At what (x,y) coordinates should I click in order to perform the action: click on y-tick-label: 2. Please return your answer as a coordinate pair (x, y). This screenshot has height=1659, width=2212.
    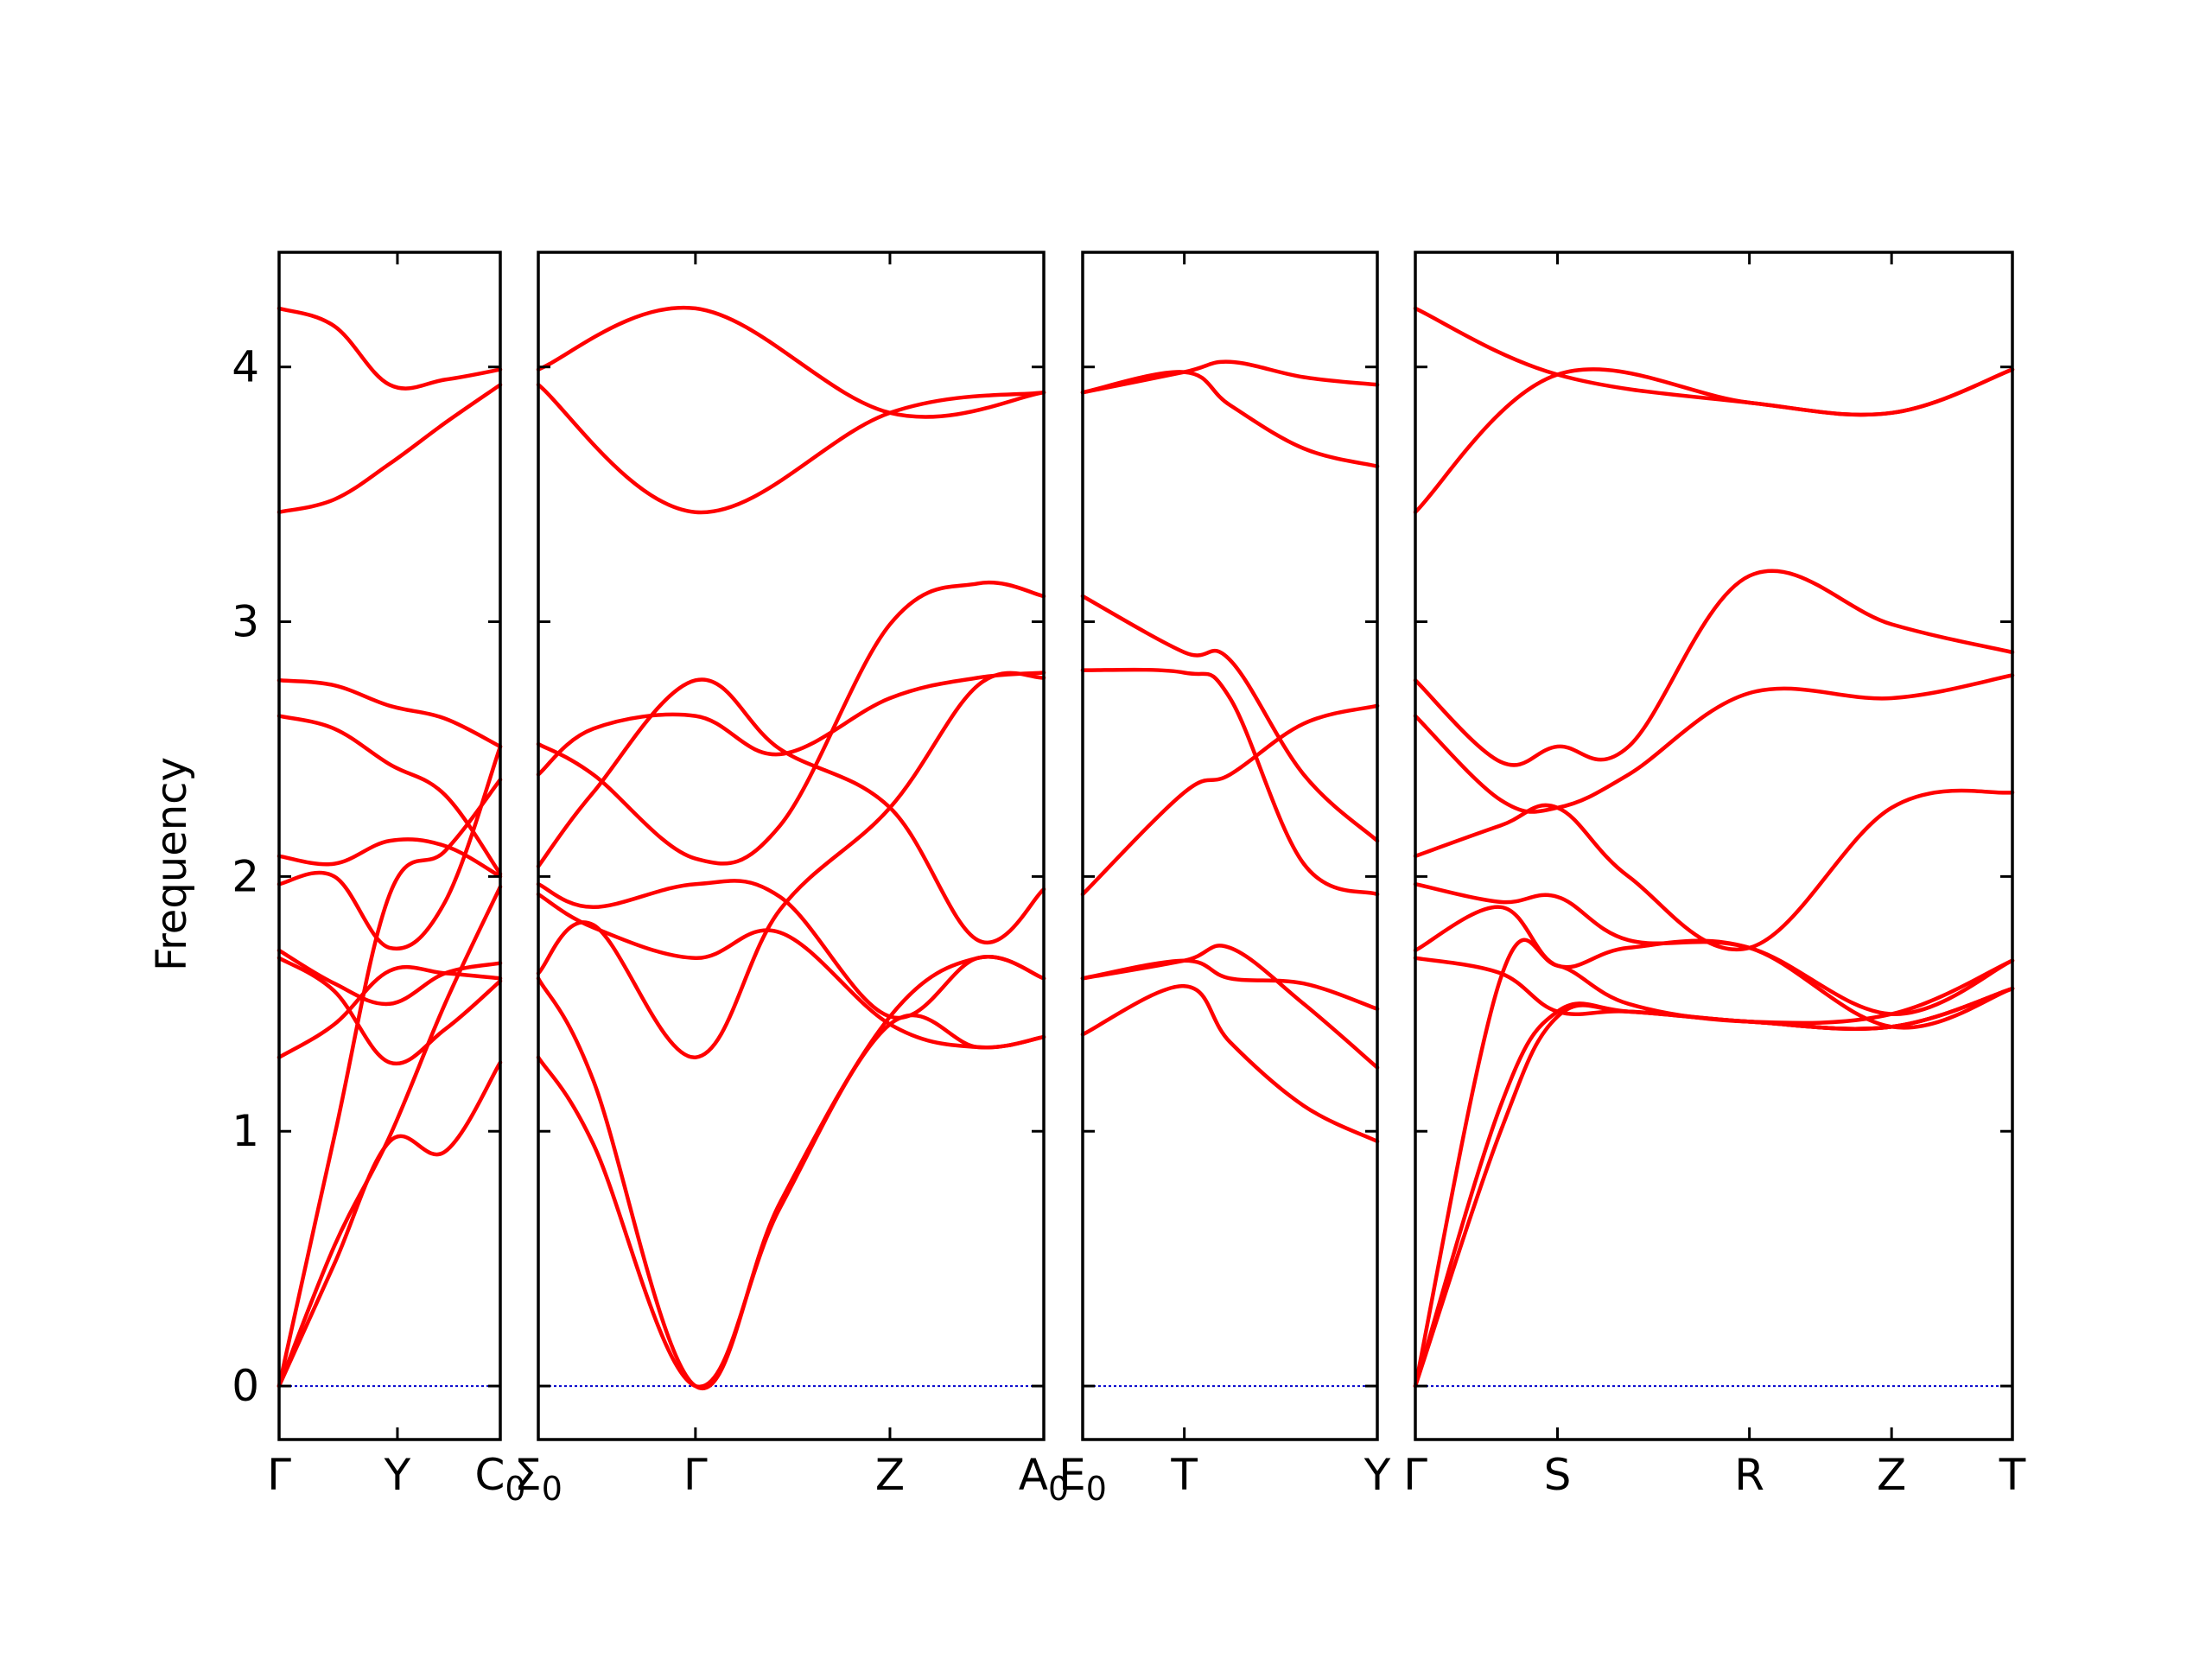
    Looking at the image, I should click on (245, 876).